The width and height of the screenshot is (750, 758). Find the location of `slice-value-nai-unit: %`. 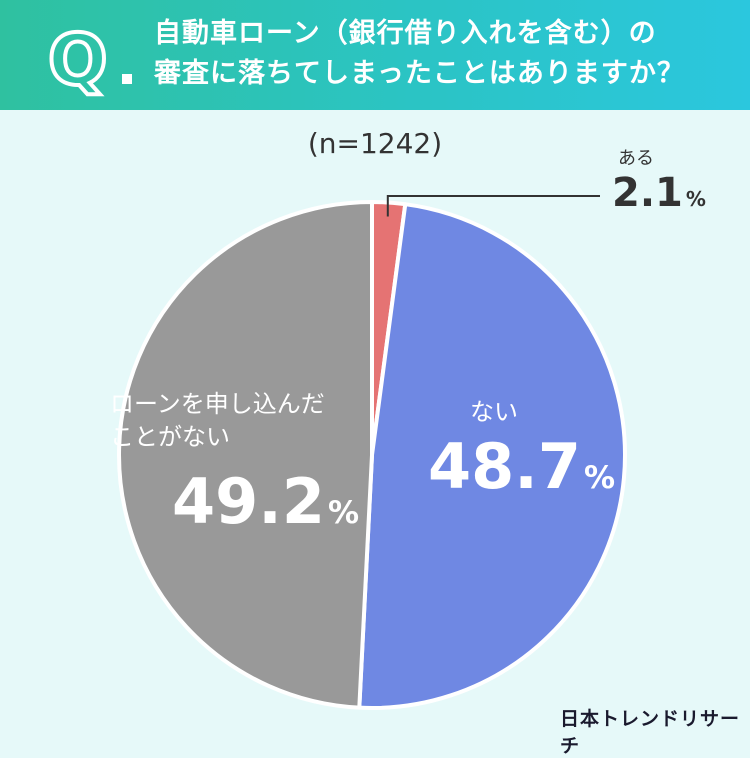

slice-value-nai-unit: % is located at coordinates (599, 478).